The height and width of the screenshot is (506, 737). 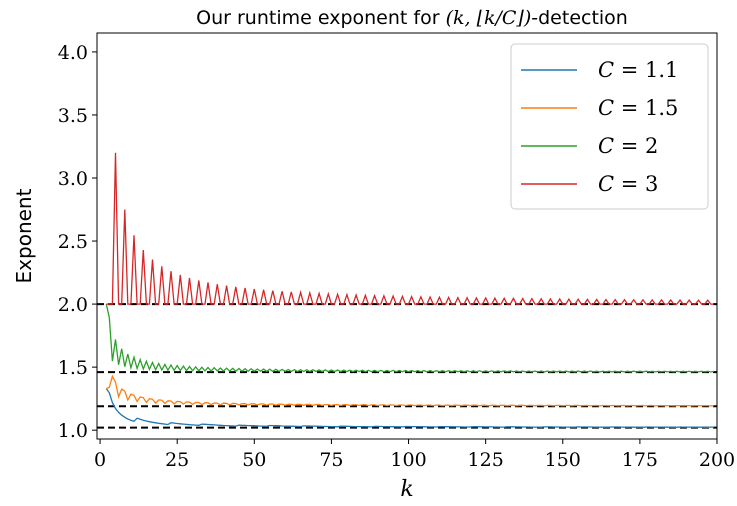 I want to click on legend-label: C = 1.5, so click(x=638, y=108).